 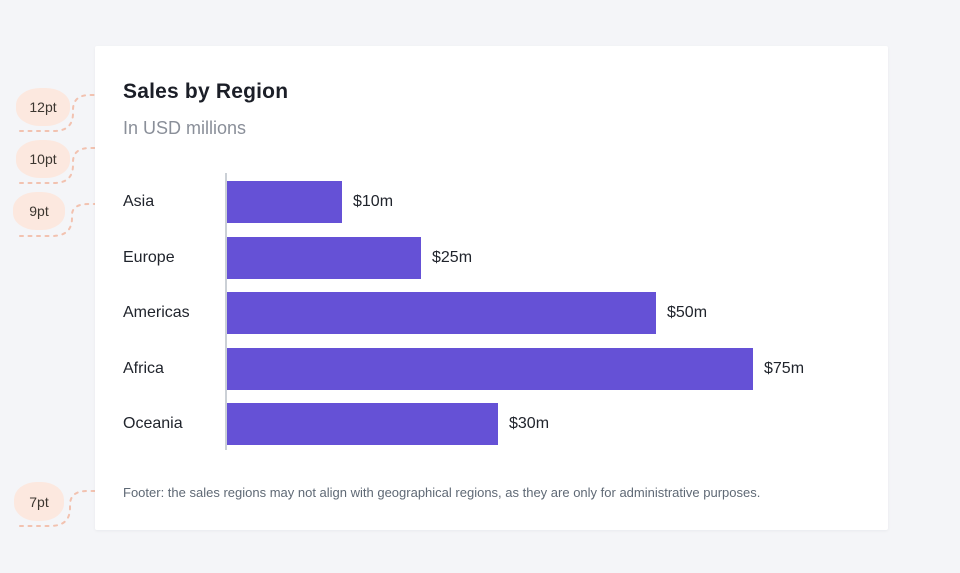 I want to click on value-label: $25m, so click(x=452, y=257).